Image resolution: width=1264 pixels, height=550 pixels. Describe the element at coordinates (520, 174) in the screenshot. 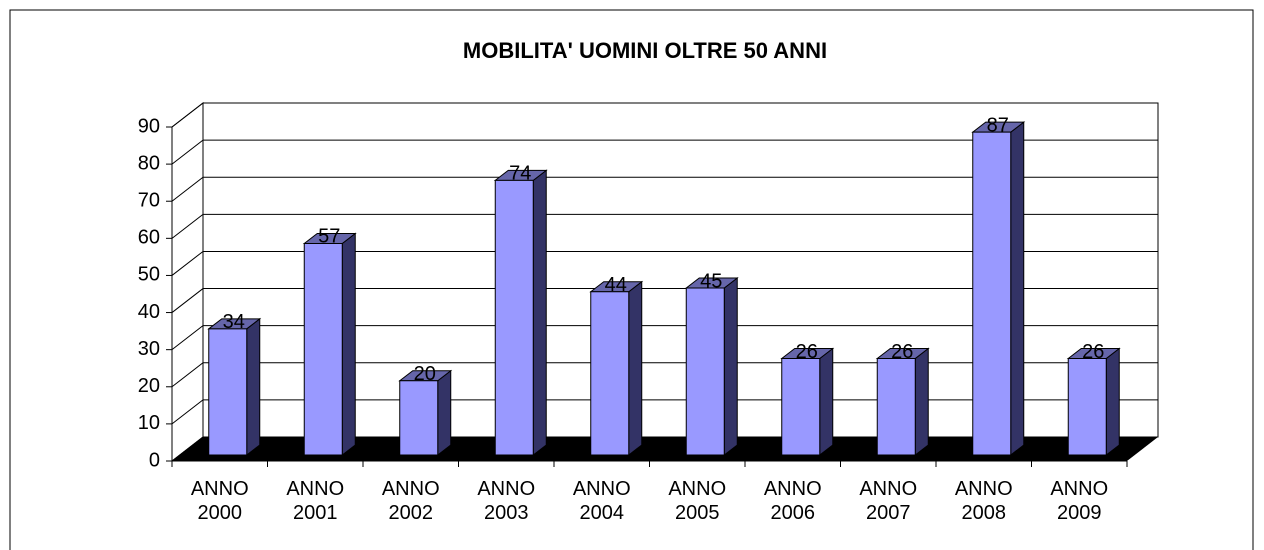

I see `data-label: 74` at that location.